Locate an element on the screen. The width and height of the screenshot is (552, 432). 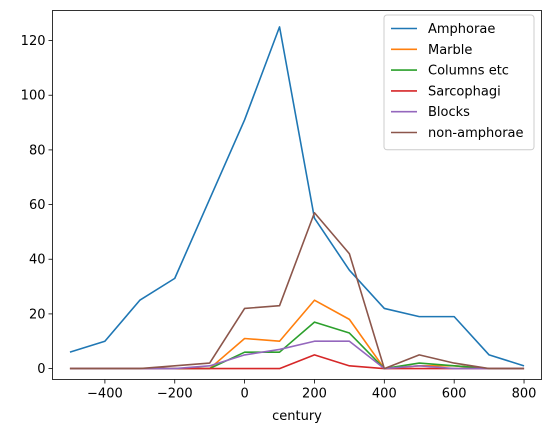
legend-label-2: Columns etc is located at coordinates (468, 71).